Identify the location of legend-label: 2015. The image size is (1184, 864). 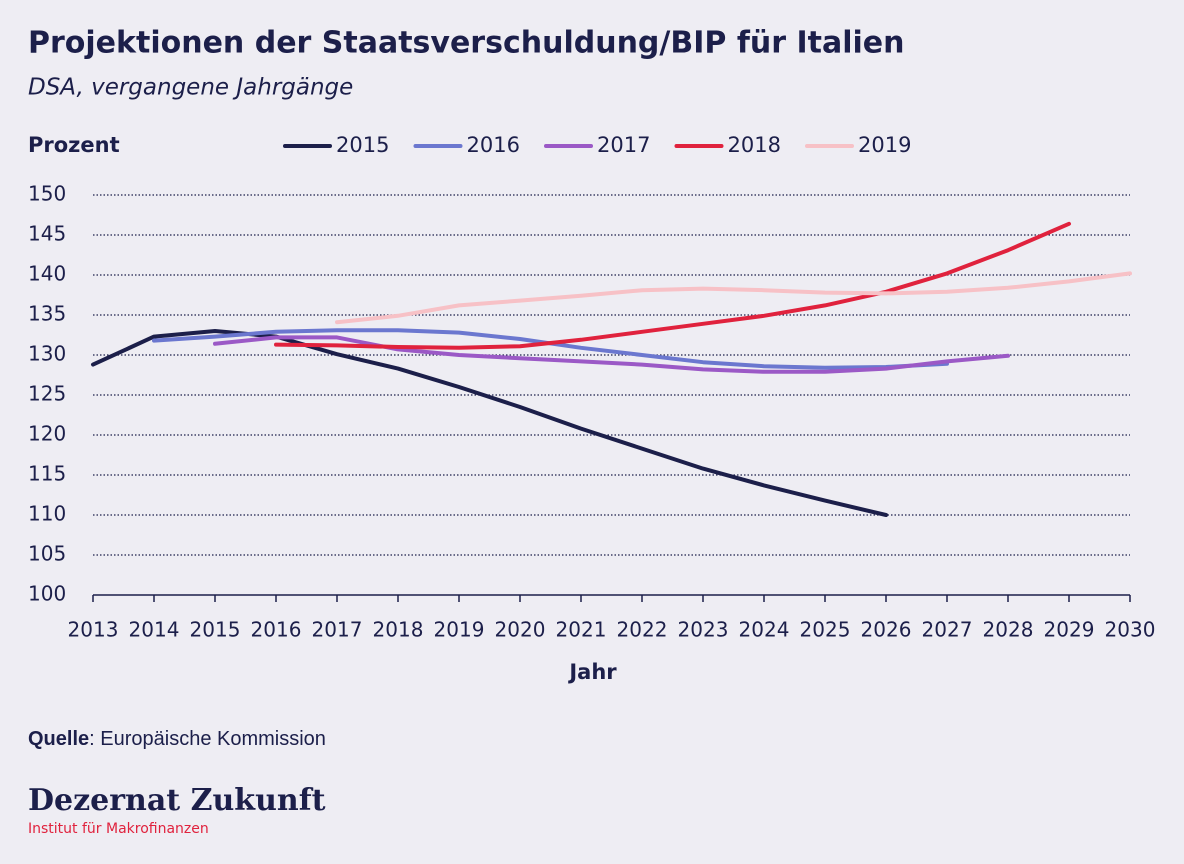
(362, 145).